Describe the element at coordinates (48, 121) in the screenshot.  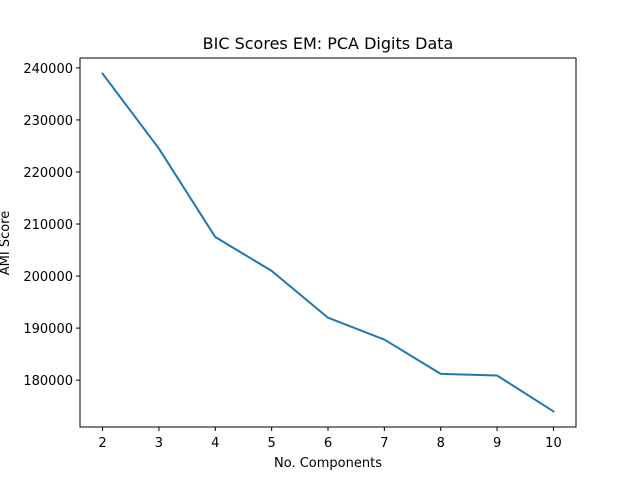
I see `y-tick-label-230000: 230000` at that location.